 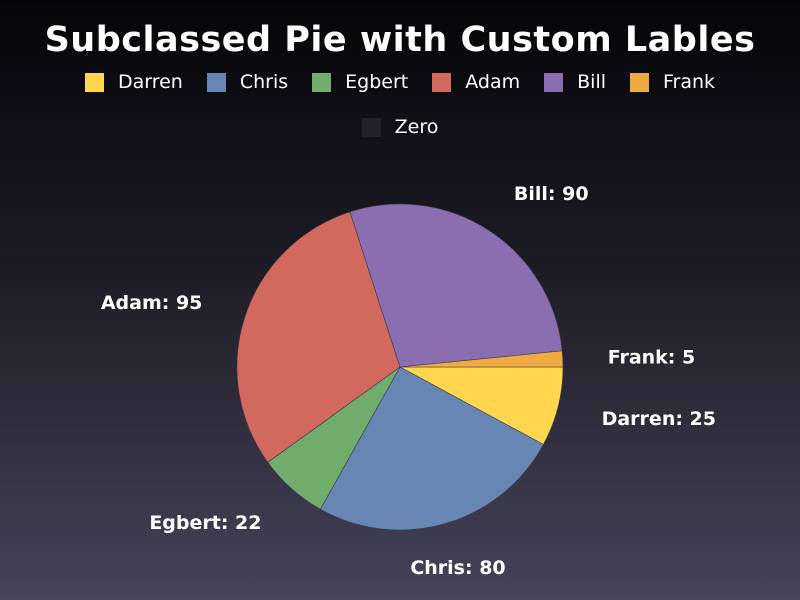 What do you see at coordinates (431, 448) in the screenshot?
I see `pie-slice-chris` at bounding box center [431, 448].